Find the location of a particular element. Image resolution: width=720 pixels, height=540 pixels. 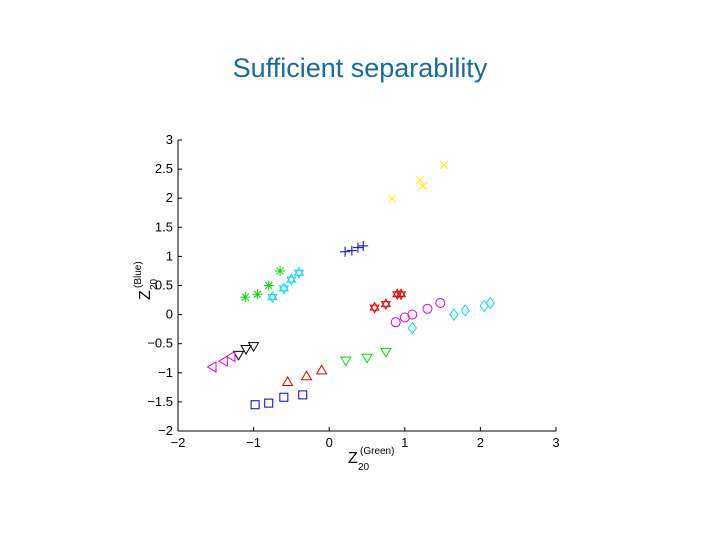

y-label-base: Z is located at coordinates (145, 295).